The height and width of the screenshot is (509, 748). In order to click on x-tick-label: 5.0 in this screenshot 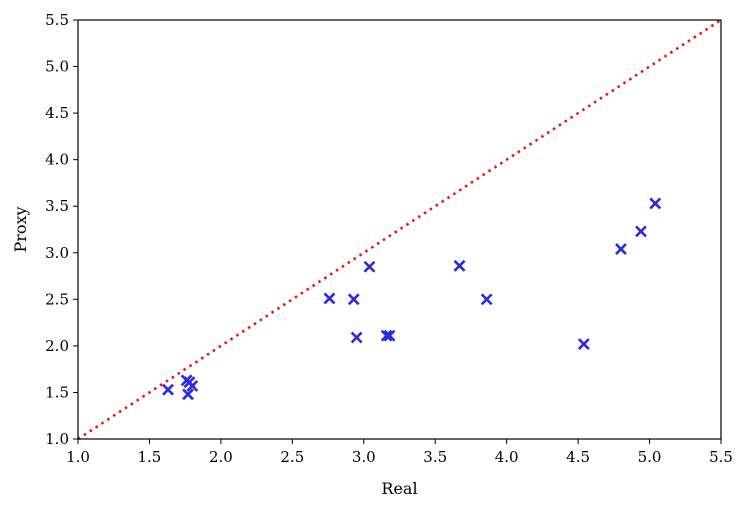, I will do `click(650, 457)`.